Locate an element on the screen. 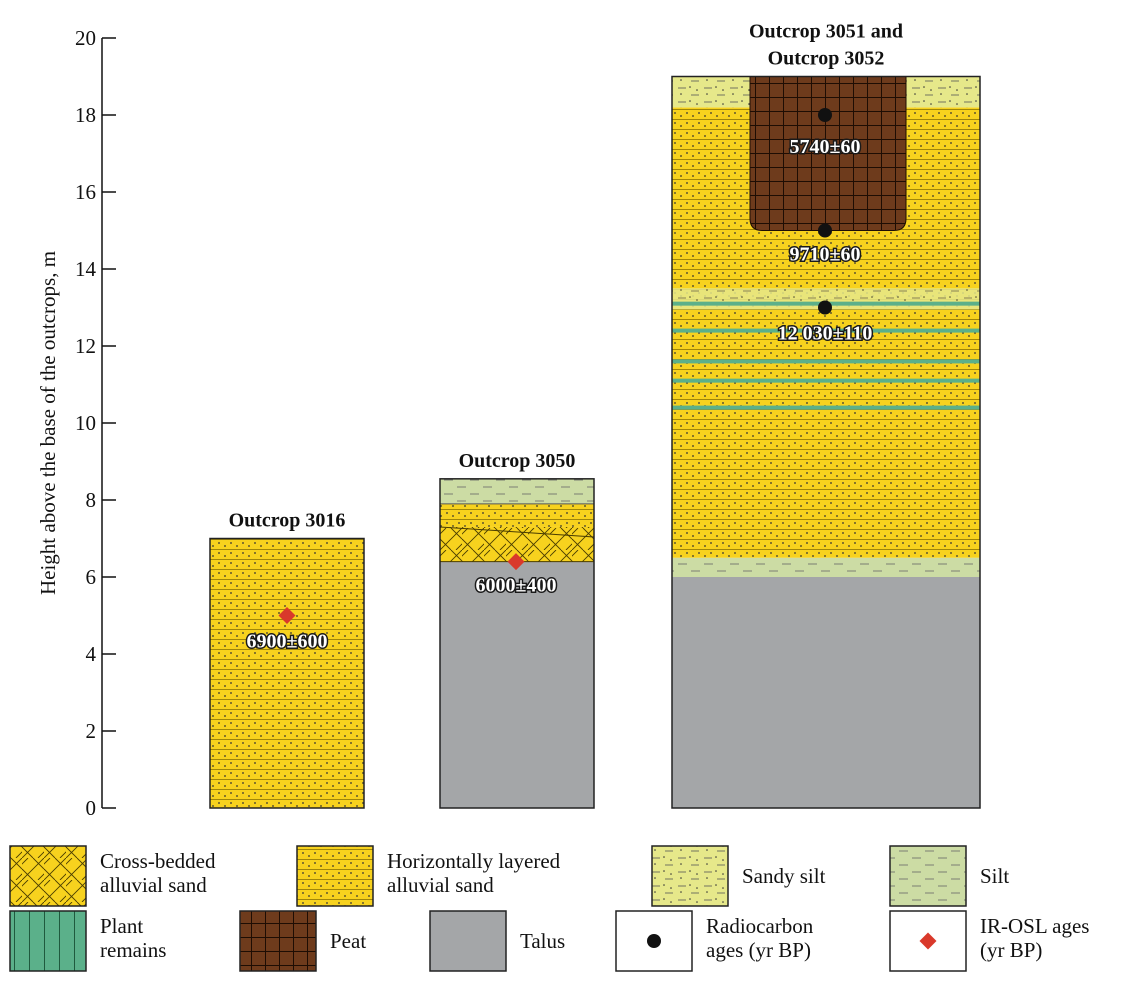 This screenshot has width=1123, height=985. outcrop-title: Outcrop 3051 and is located at coordinates (826, 32).